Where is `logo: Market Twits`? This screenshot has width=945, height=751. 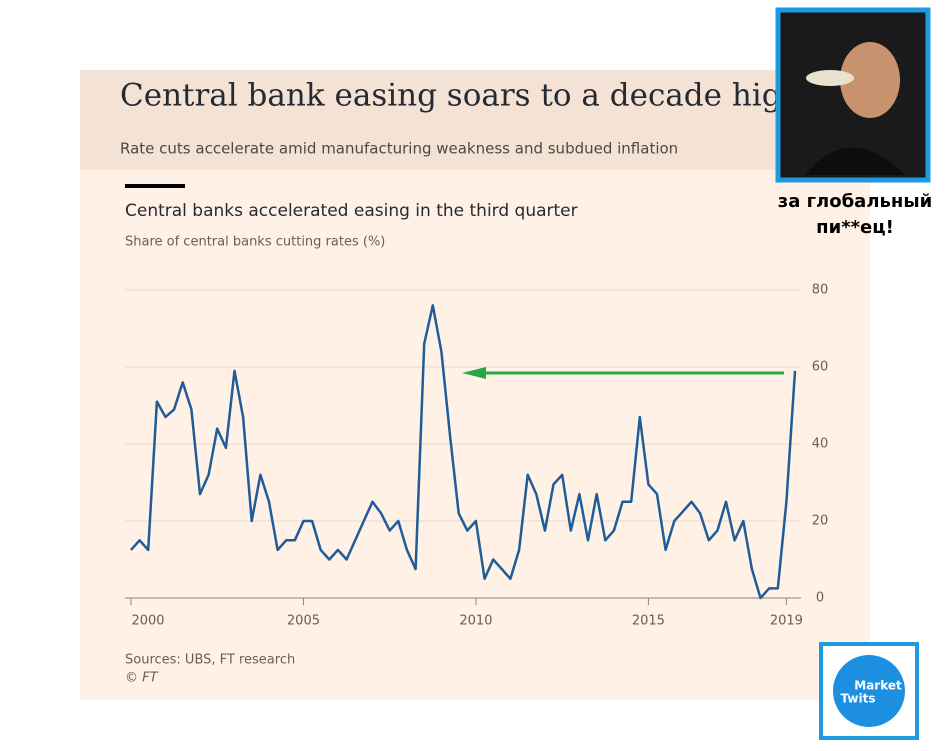
logo: Market Twits is located at coordinates (869, 691).